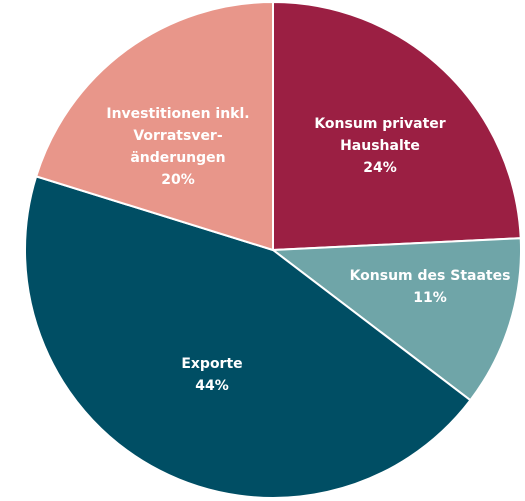 Image resolution: width=525 pixels, height=501 pixels. What do you see at coordinates (379, 135) in the screenshot?
I see `slice-label: Konsum privater Haushalte` at bounding box center [379, 135].